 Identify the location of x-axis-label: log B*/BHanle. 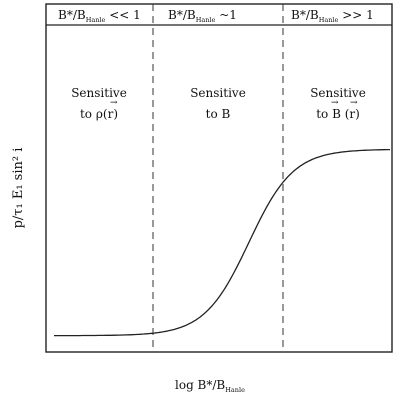
(210, 386).